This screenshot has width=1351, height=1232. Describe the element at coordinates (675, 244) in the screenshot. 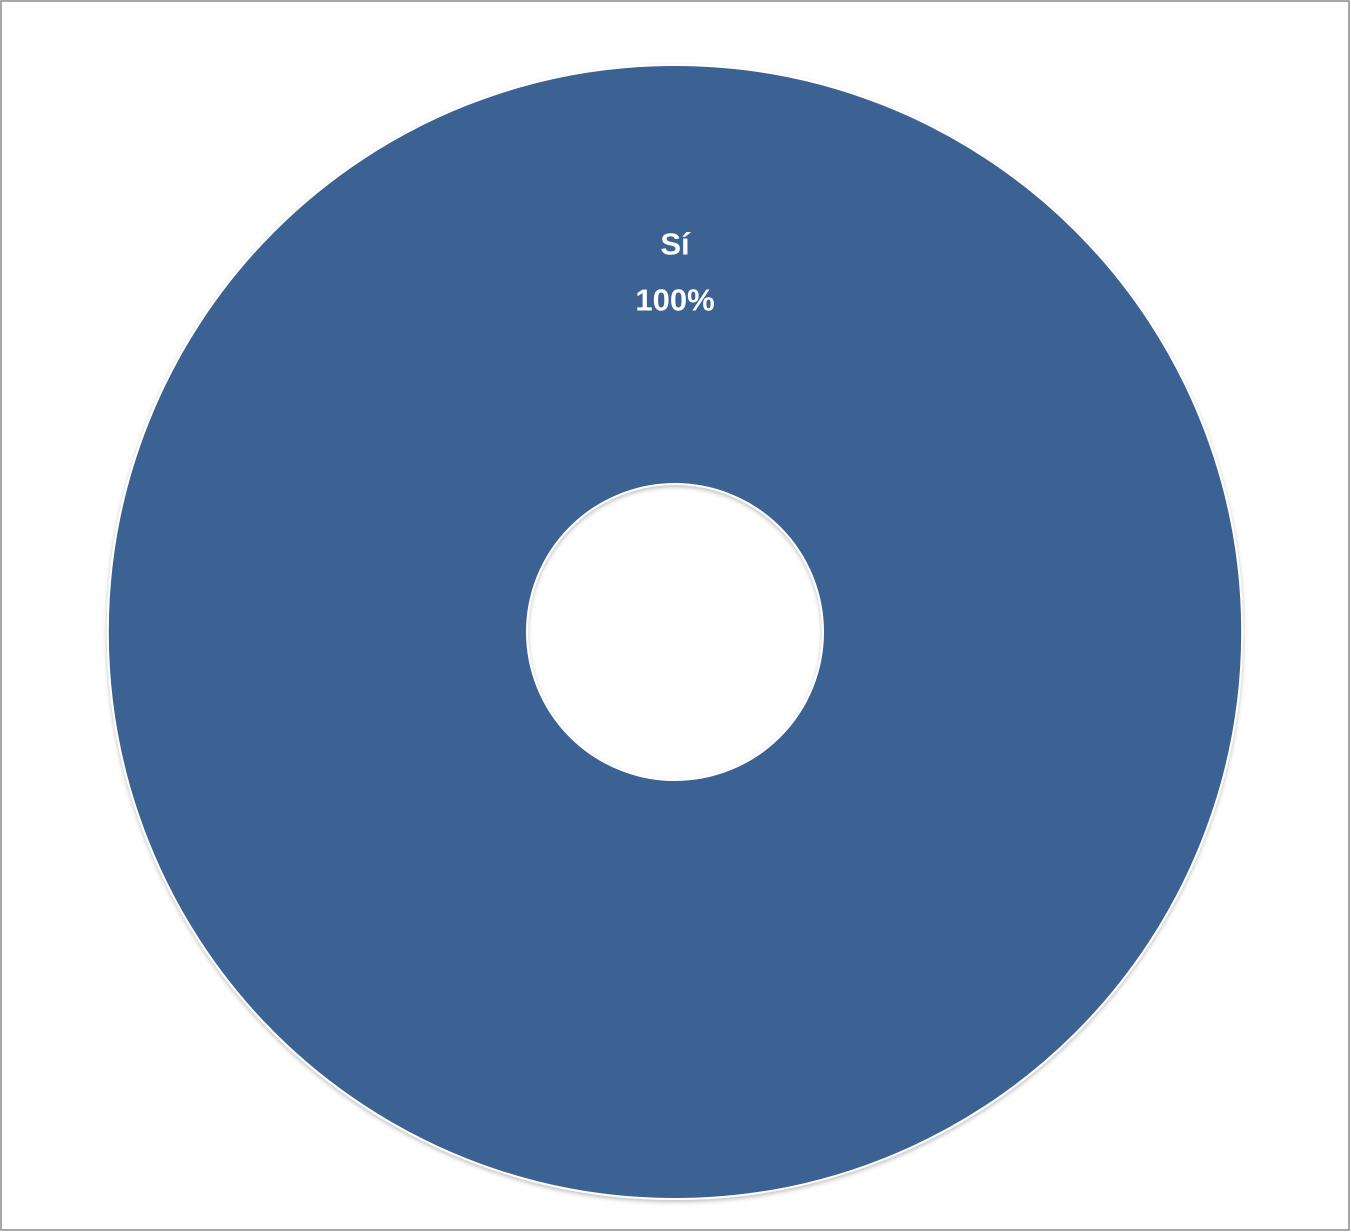

I see `slice-category-label: Sí` at that location.